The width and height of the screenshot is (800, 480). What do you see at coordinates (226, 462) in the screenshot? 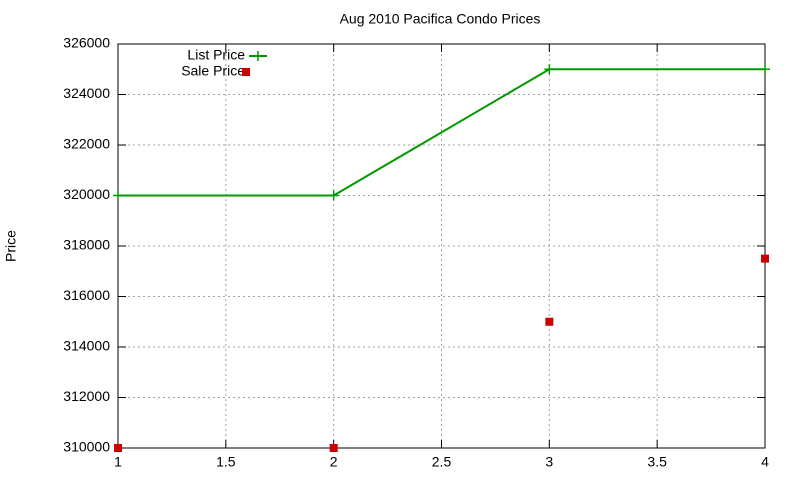
I see `x-tick-label: 1.5` at bounding box center [226, 462].